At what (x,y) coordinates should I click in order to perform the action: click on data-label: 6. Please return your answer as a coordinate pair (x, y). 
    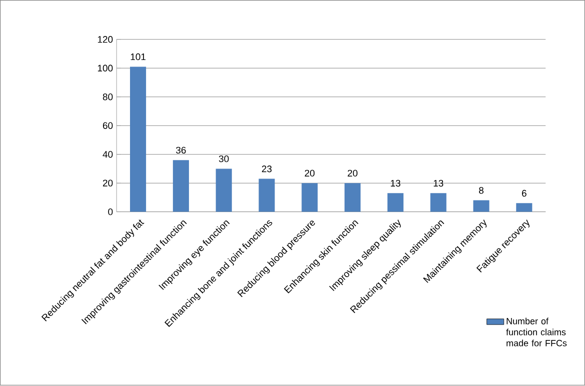
    Looking at the image, I should click on (524, 193).